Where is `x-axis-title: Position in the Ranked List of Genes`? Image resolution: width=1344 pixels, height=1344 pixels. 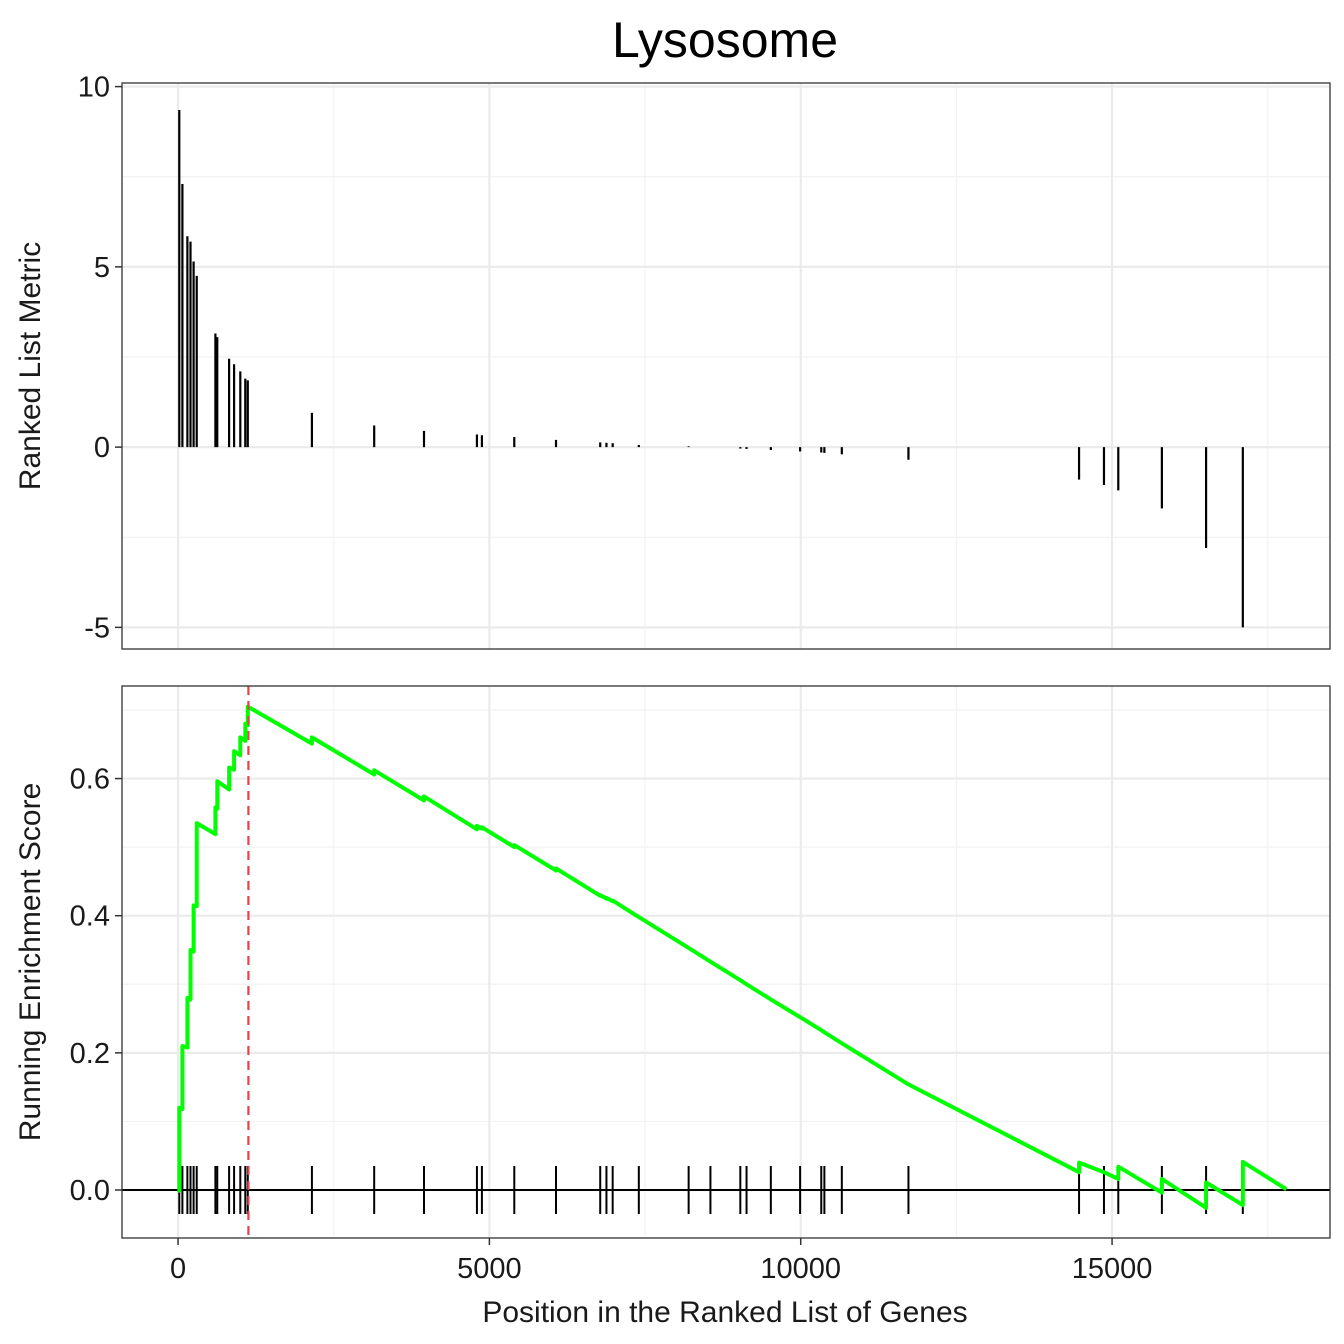
x-axis-title: Position in the Ranked List of Genes is located at coordinates (724, 1312).